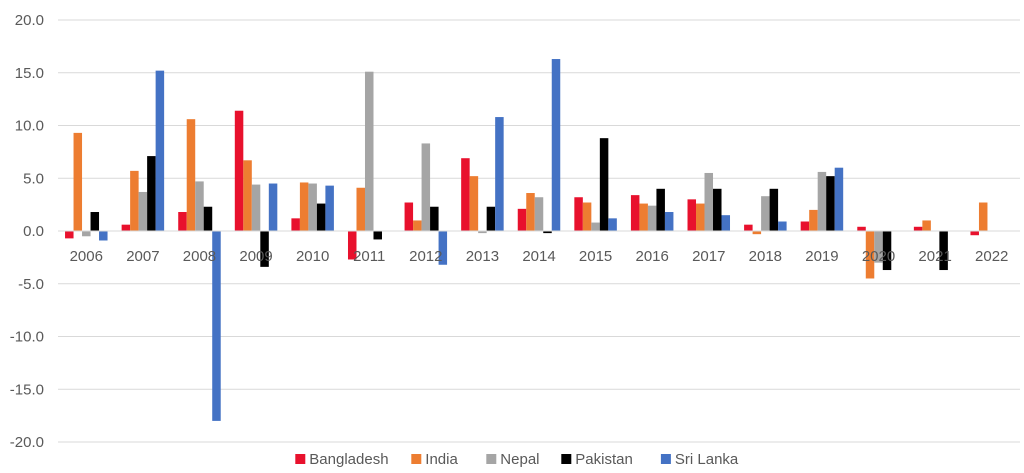  What do you see at coordinates (538, 256) in the screenshot?
I see `x-tick-label: 2014` at bounding box center [538, 256].